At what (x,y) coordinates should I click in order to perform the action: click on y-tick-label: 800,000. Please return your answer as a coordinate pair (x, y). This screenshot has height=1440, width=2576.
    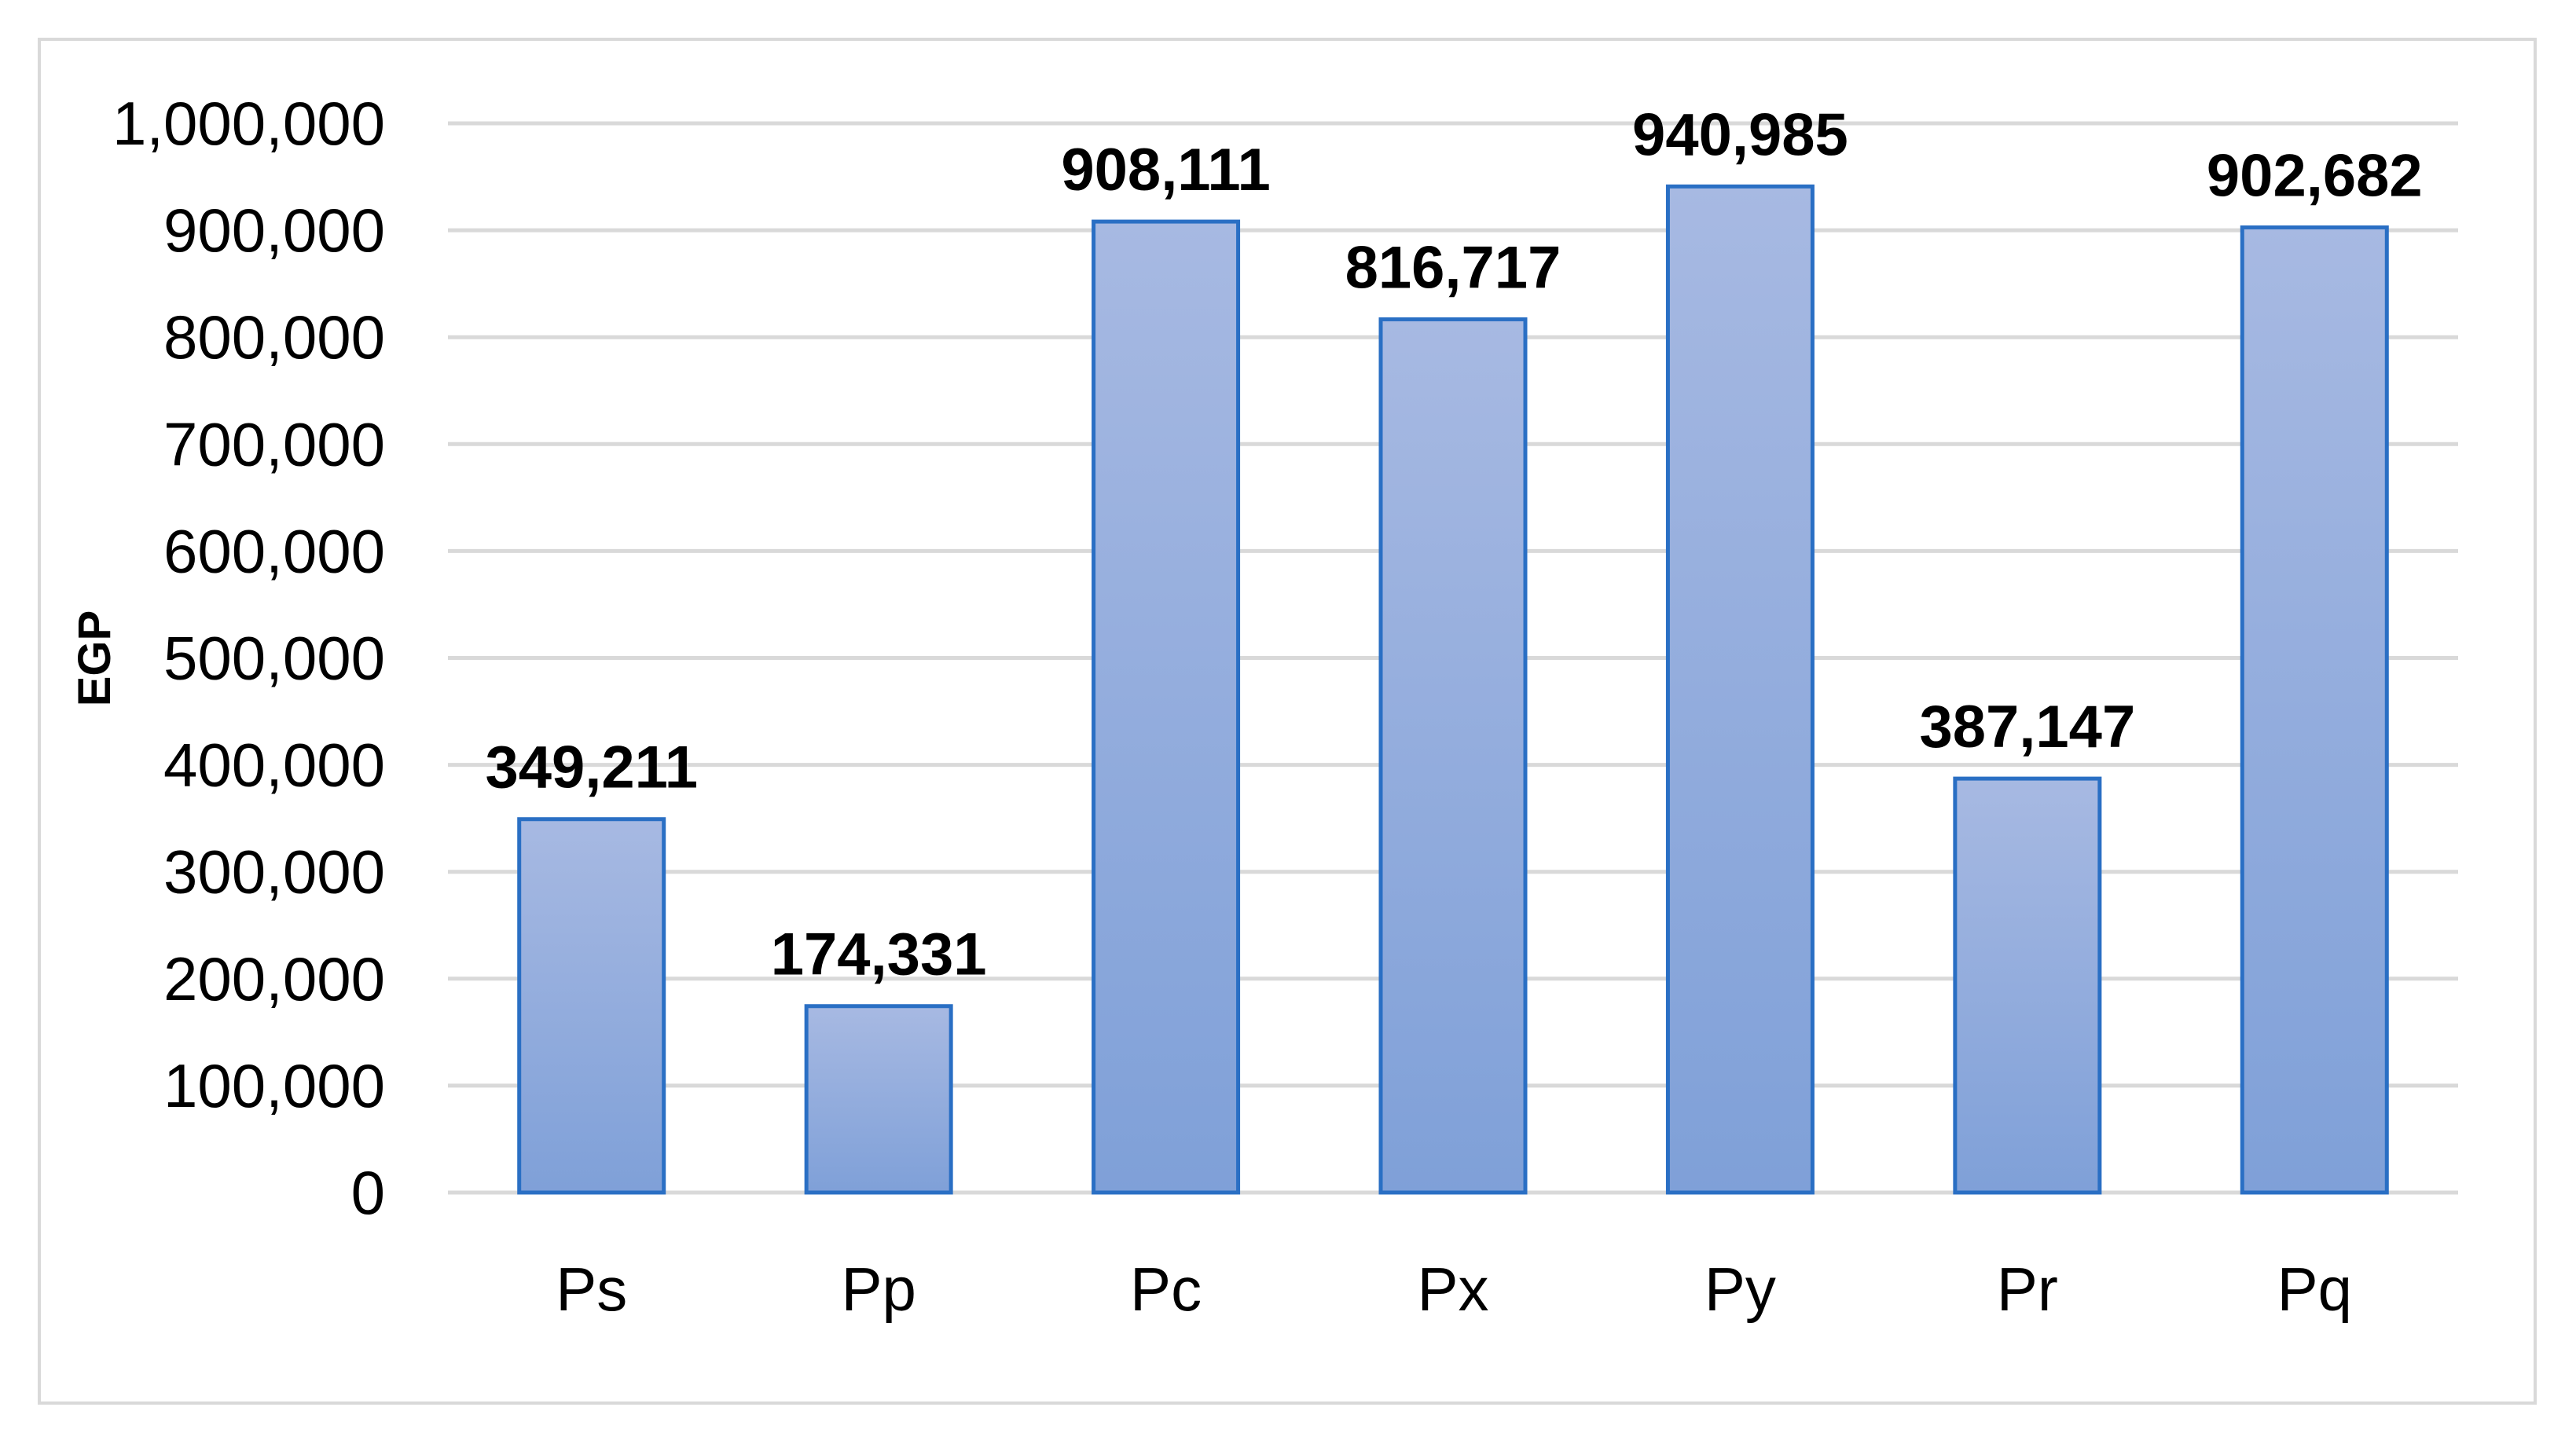
    Looking at the image, I should click on (274, 337).